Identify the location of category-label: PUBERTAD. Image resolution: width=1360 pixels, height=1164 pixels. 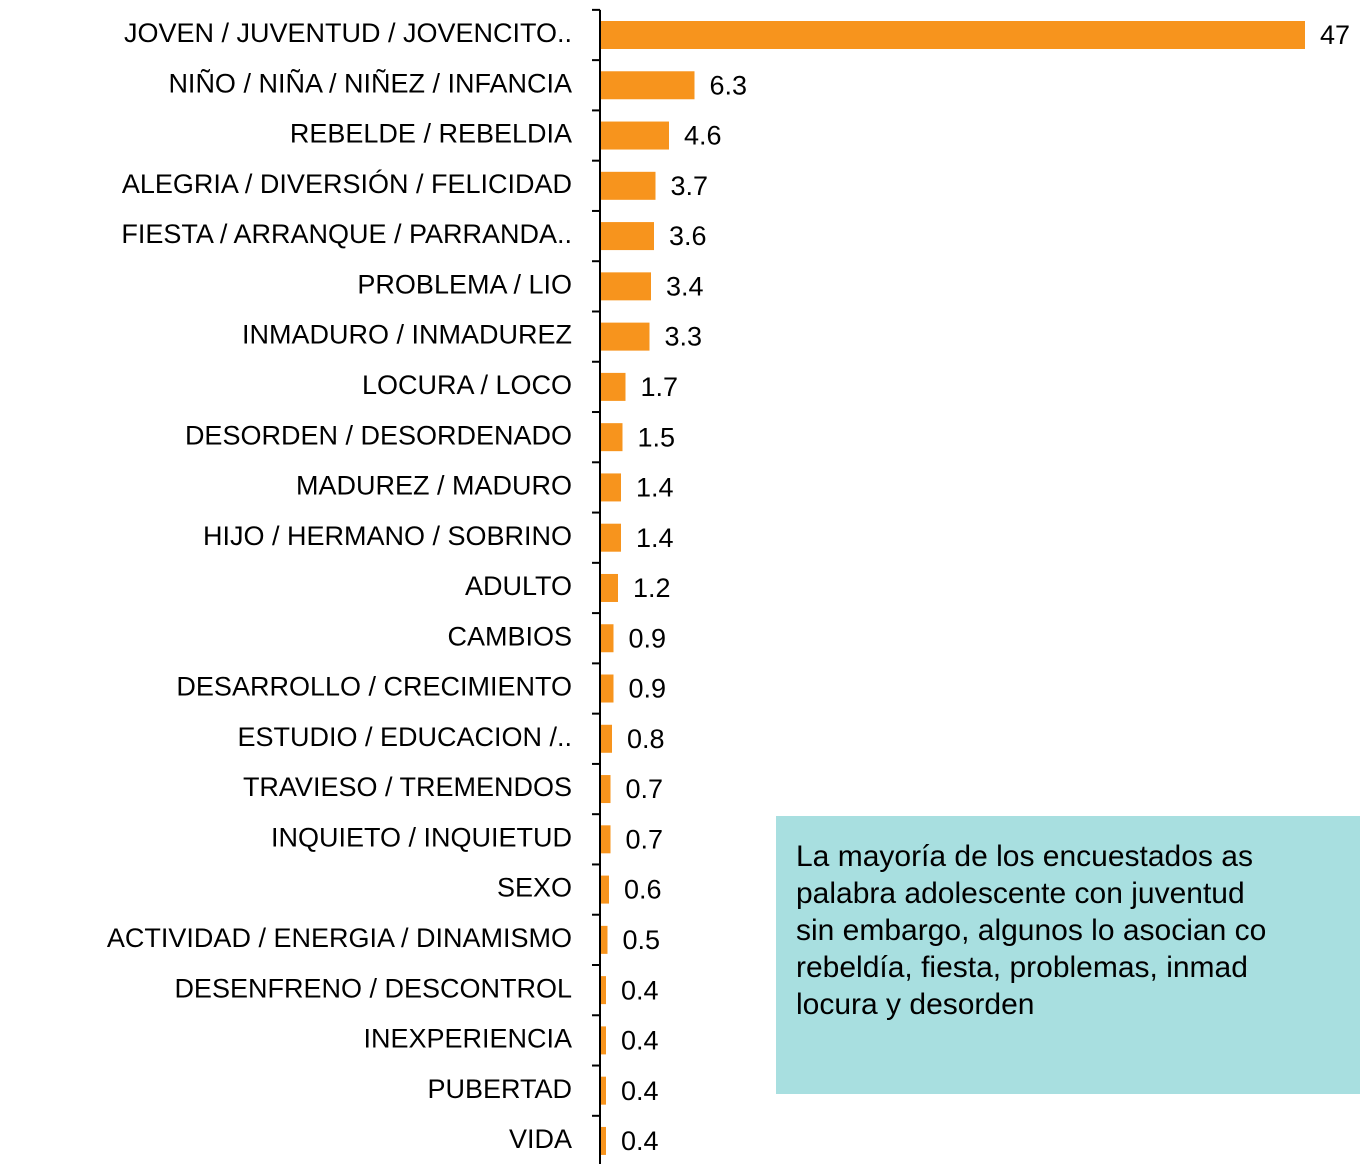
(499, 1089).